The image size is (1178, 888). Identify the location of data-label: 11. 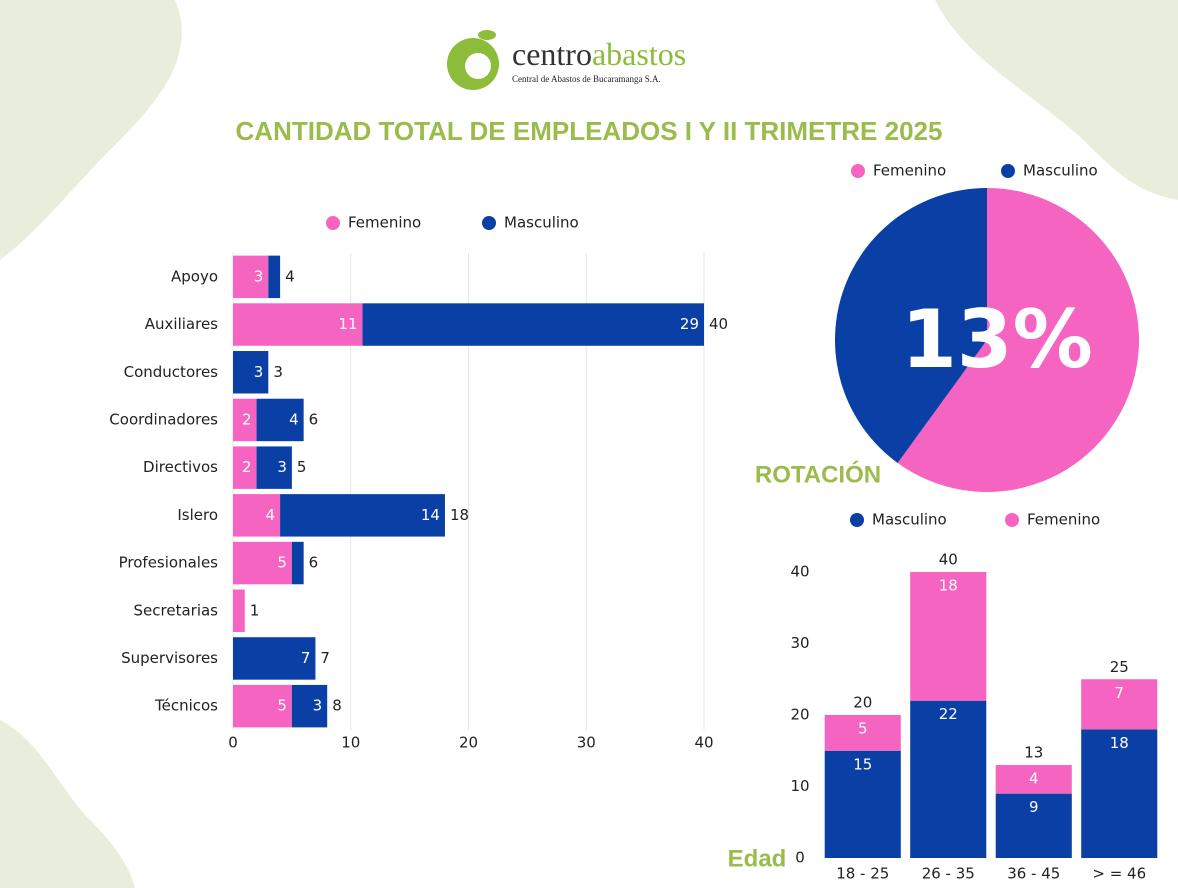
(347, 324).